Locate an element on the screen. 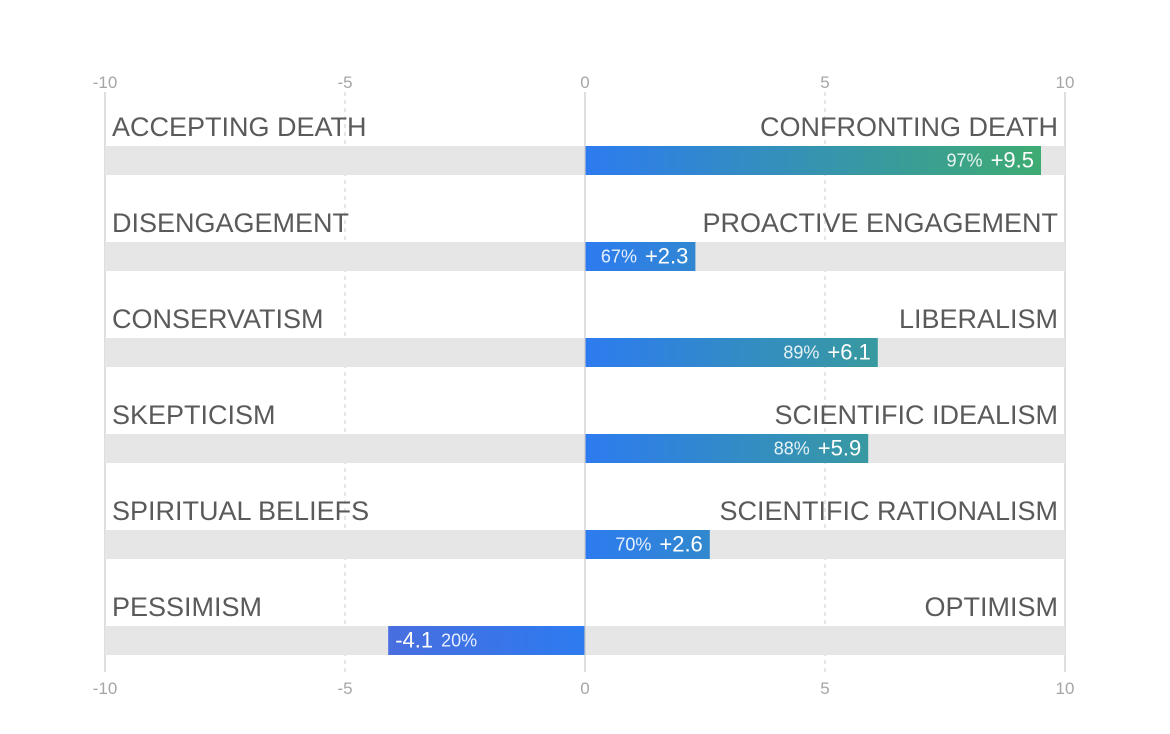 The width and height of the screenshot is (1170, 734). bar-percent-label: 67% is located at coordinates (619, 257).